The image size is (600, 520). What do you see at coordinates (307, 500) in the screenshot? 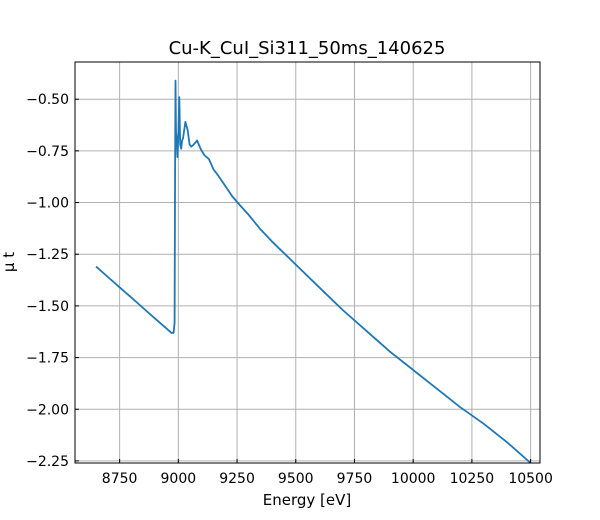
I see `x-axis-label: Energy [eV]` at bounding box center [307, 500].